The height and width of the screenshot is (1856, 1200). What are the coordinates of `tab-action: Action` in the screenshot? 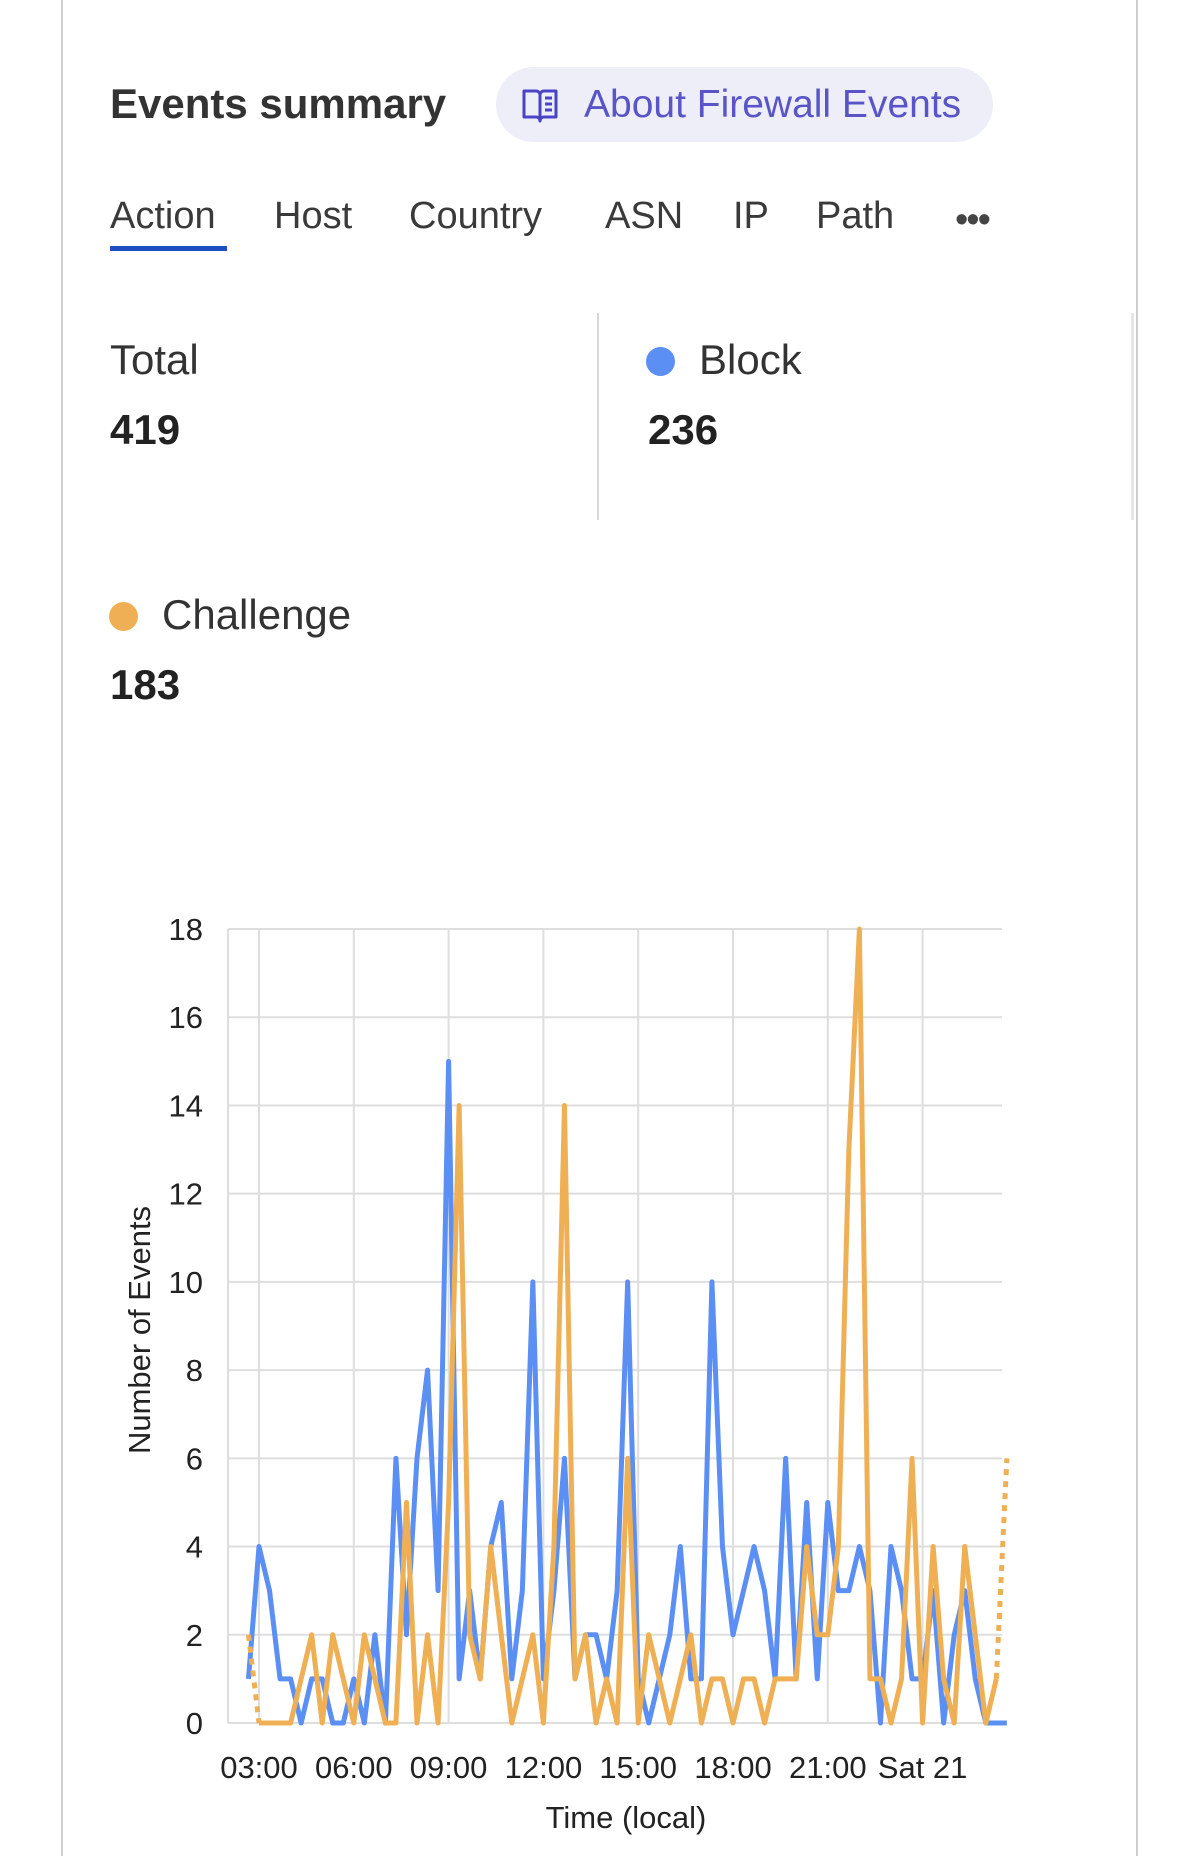 It's located at (163, 216).